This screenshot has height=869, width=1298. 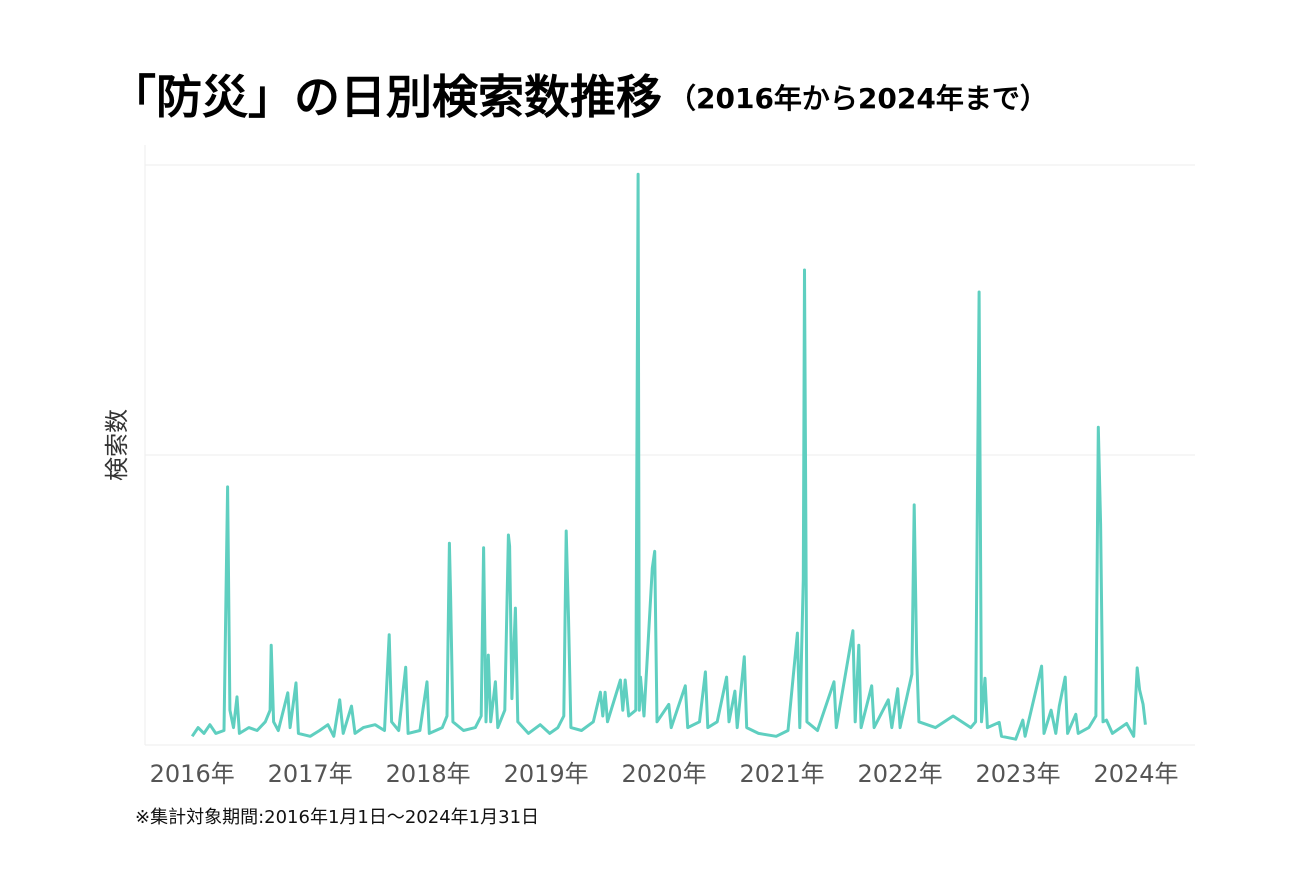 What do you see at coordinates (117, 445) in the screenshot?
I see `y-axis-label: 検索数` at bounding box center [117, 445].